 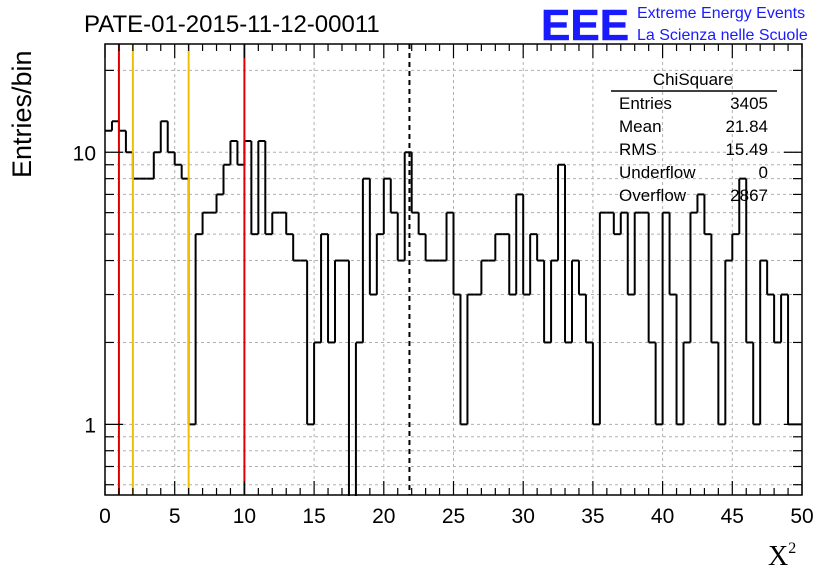 I want to click on stats-row-value: 2867, so click(x=749, y=195).